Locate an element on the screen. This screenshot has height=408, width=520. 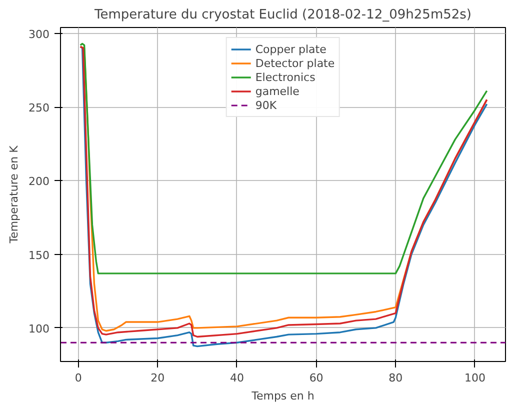
x-axis-title: Temps en h is located at coordinates (282, 396).